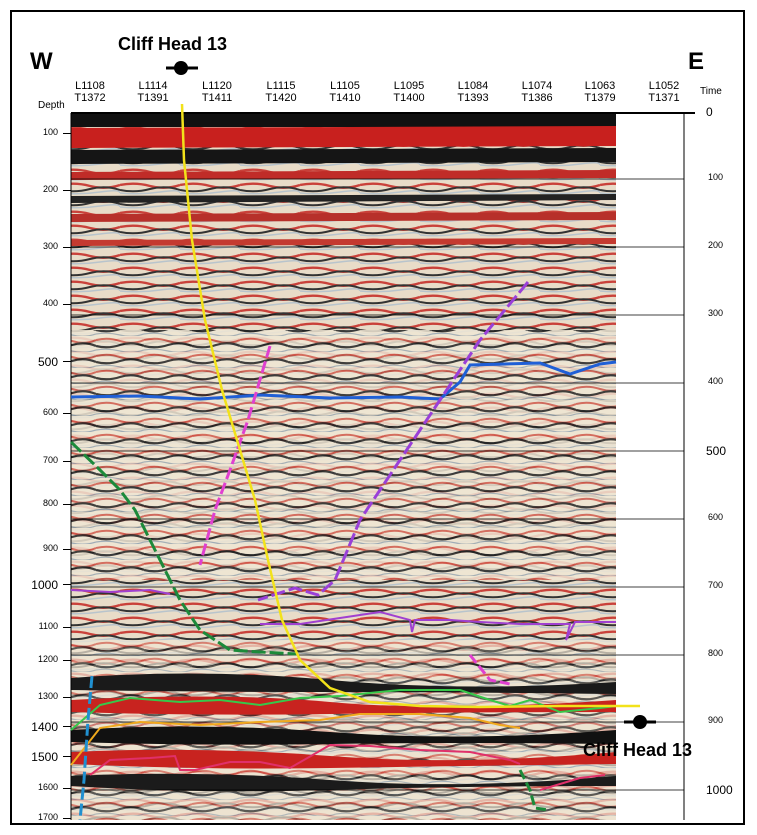  What do you see at coordinates (281, 98) in the screenshot?
I see `column-trace-id: T1420` at bounding box center [281, 98].